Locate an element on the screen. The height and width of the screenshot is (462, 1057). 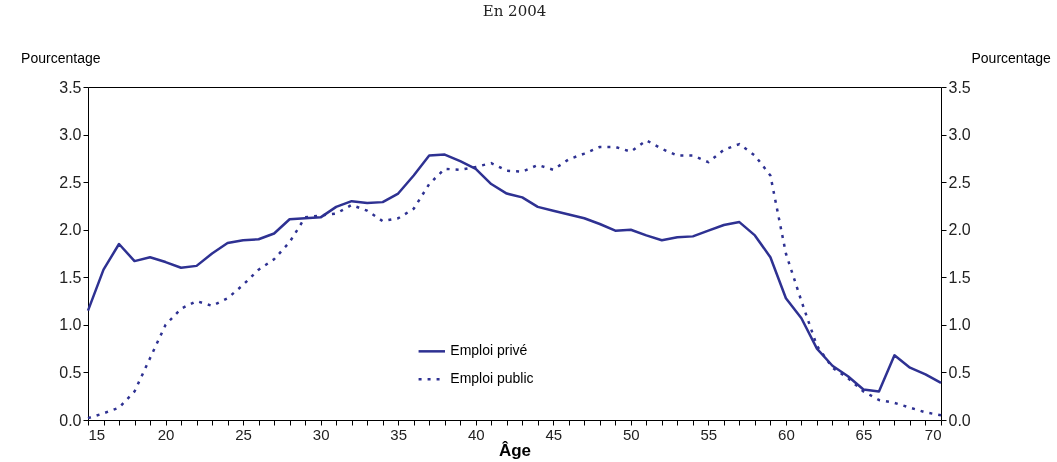
y2-tick-label: 2.0 is located at coordinates (959, 230).